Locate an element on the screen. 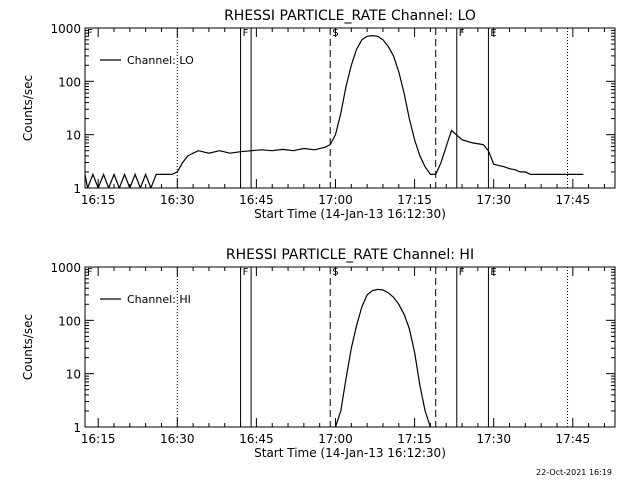 The image size is (640, 480). chart-title: RHESSI PARTICLE_RATE Channel: LO is located at coordinates (350, 16).